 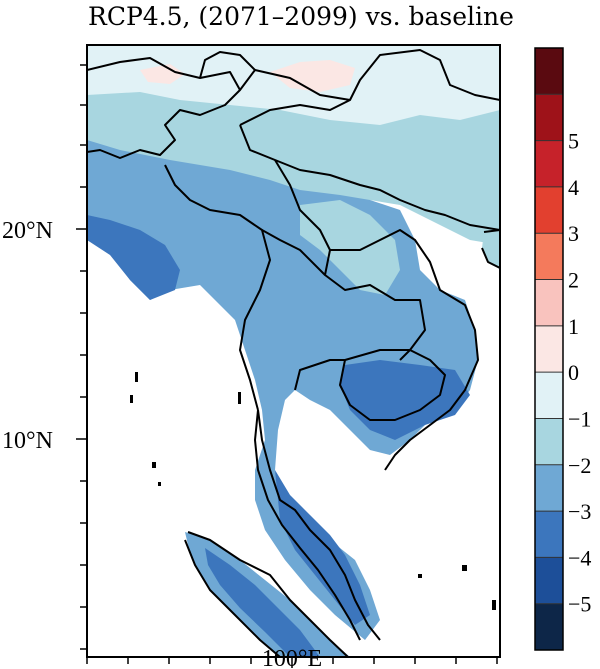 What do you see at coordinates (573, 187) in the screenshot?
I see `colorbar-label: 4` at bounding box center [573, 187].